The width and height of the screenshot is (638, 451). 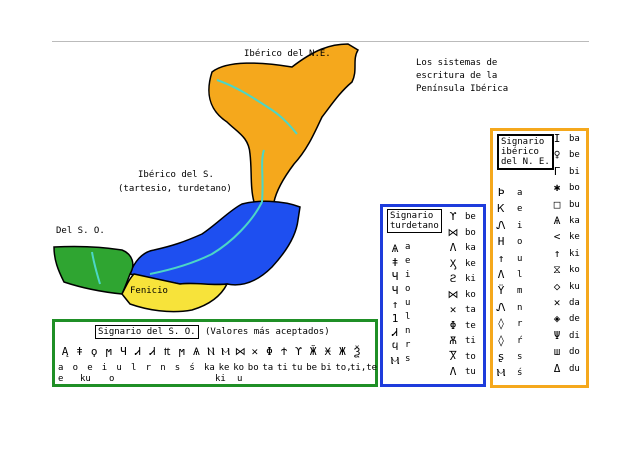 I want to click on river-ebro, so click(x=257, y=107).